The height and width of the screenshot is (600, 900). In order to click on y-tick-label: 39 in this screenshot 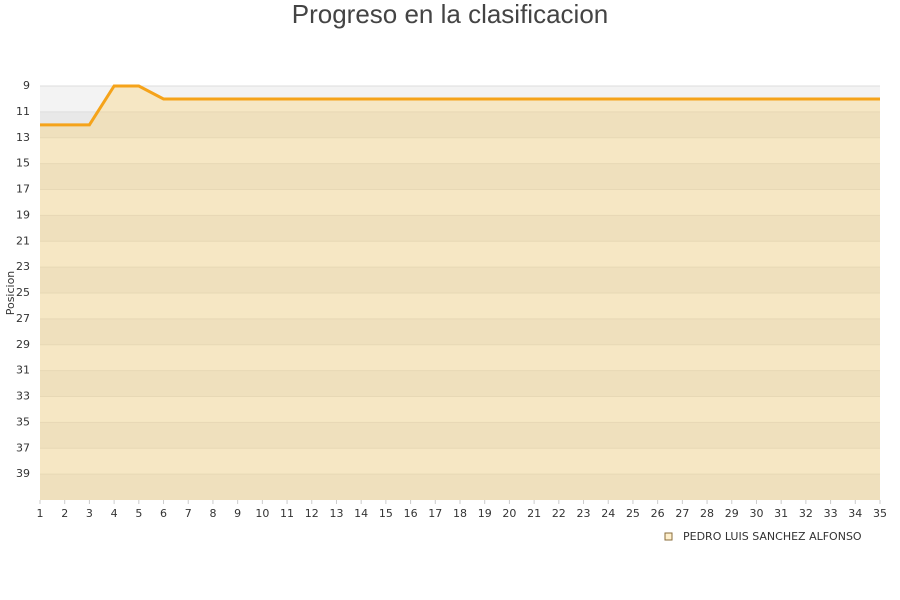, I will do `click(23, 473)`.